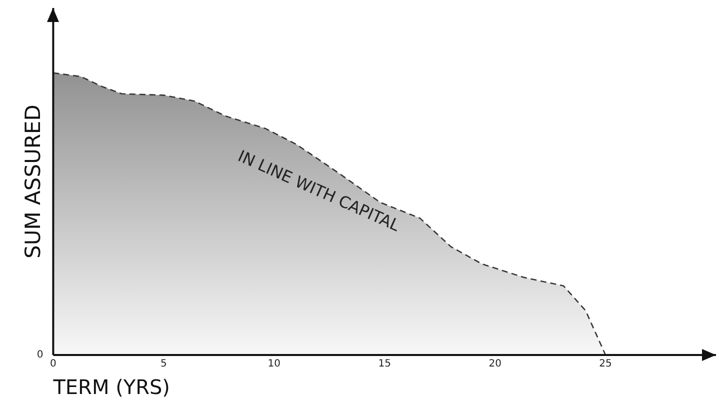  Describe the element at coordinates (111, 387) in the screenshot. I see `x-axis-title: TERM (YRS)` at that location.